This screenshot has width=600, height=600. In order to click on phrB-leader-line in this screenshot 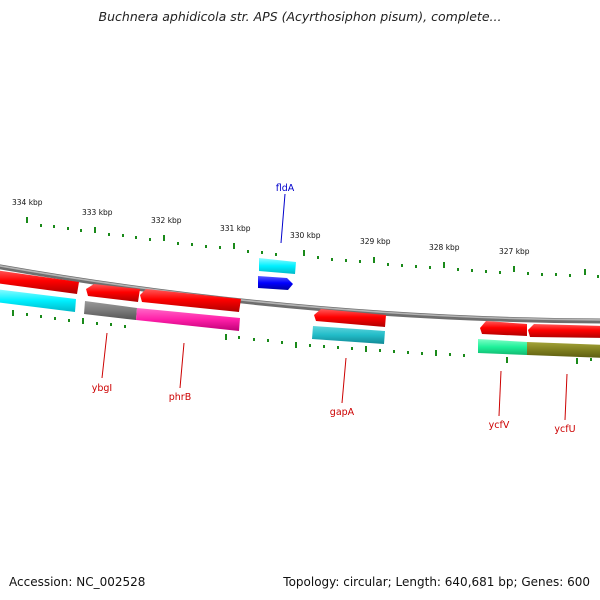, I will do `click(182, 365)`.